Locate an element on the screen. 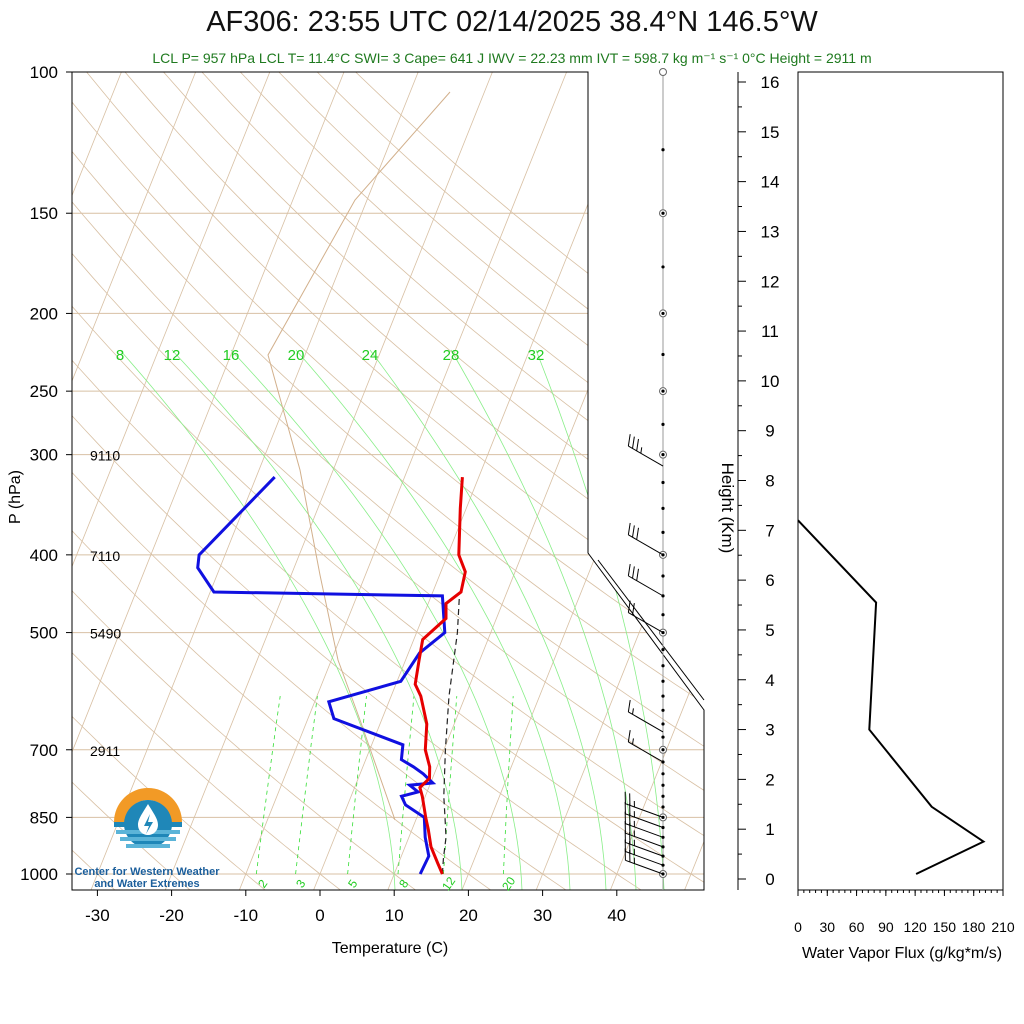 The height and width of the screenshot is (1024, 1024). mixing-ratio-label: 8 is located at coordinates (403, 884).